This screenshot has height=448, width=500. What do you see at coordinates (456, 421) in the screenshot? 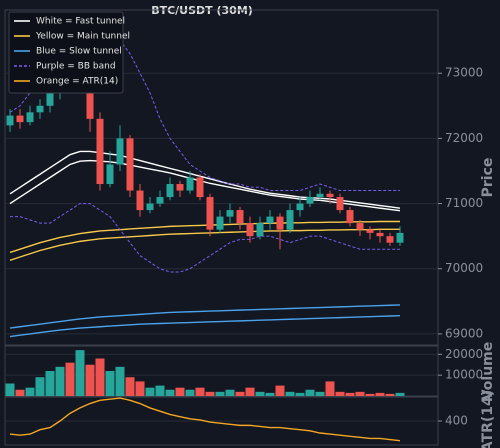
I see `y-tick-label: 400` at bounding box center [456, 421].